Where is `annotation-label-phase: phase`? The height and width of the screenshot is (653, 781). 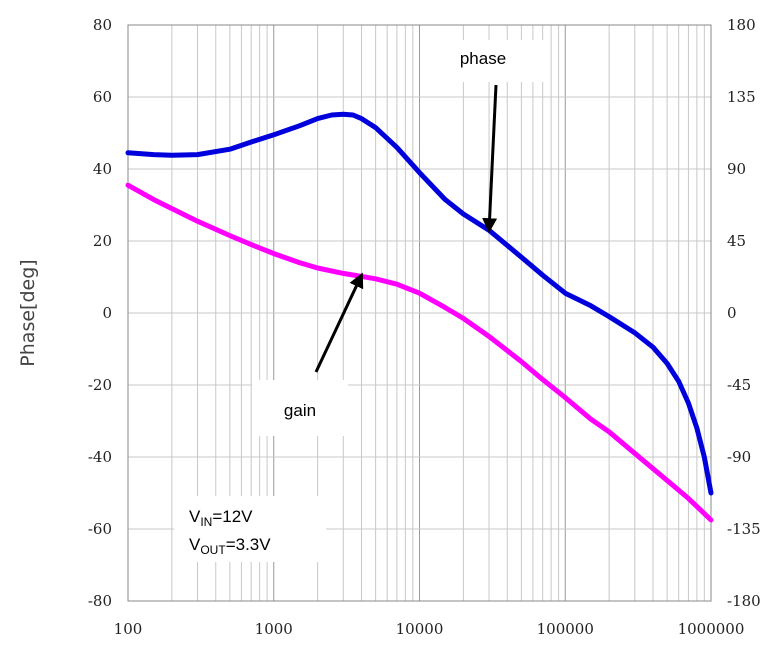
annotation-label-phase: phase is located at coordinates (483, 58).